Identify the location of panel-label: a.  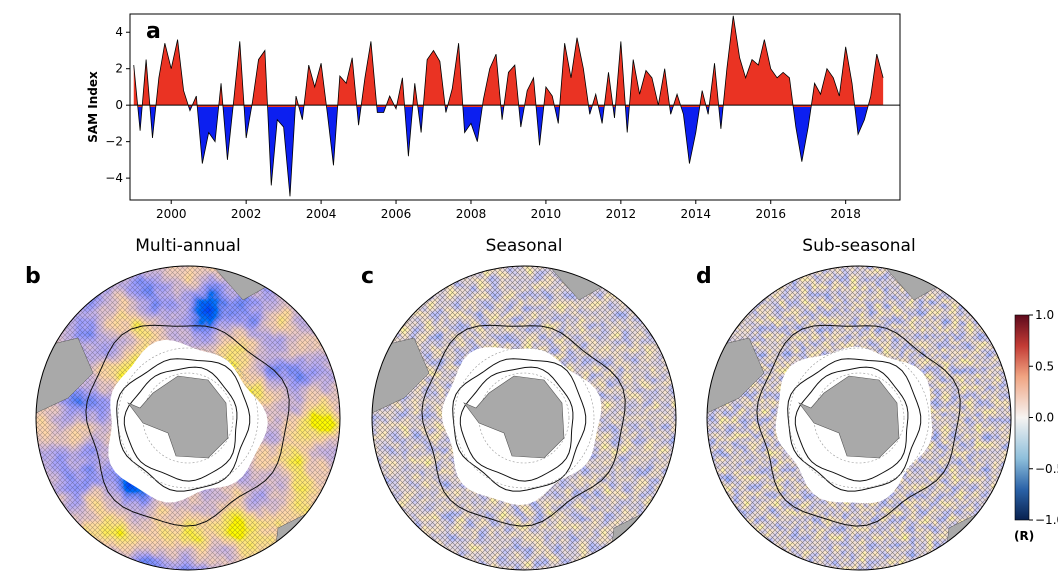
(153, 31).